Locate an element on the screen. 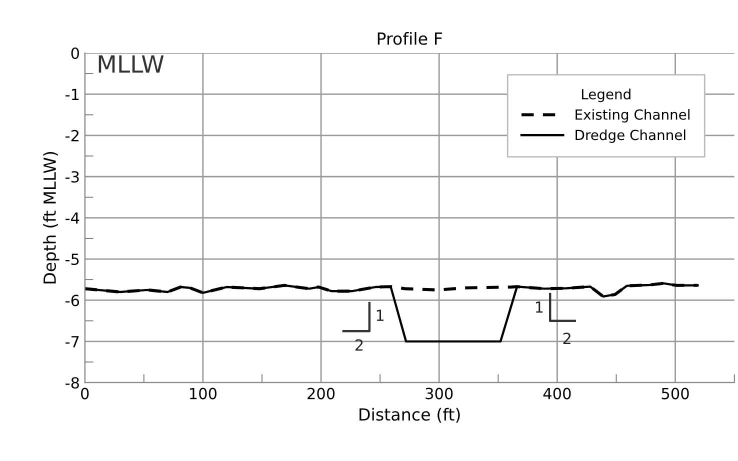 The image size is (738, 461). chart-title: Profile F is located at coordinates (410, 38).